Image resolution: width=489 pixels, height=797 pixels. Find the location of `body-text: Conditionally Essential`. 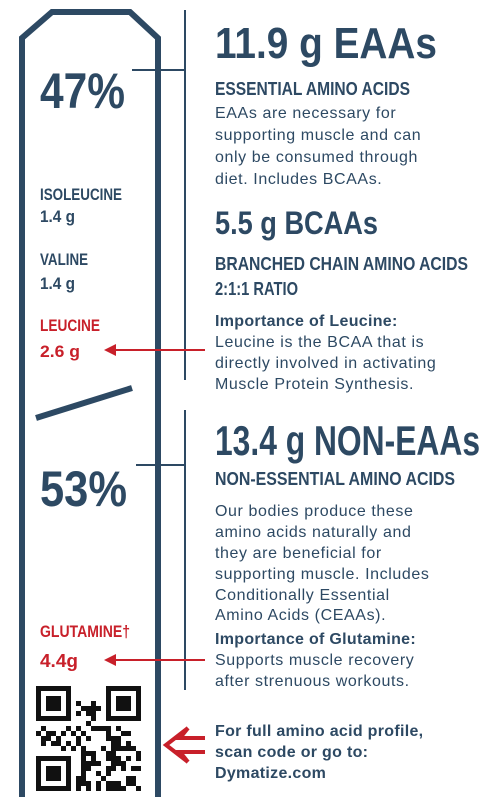

body-text: Conditionally Essential is located at coordinates (302, 595).